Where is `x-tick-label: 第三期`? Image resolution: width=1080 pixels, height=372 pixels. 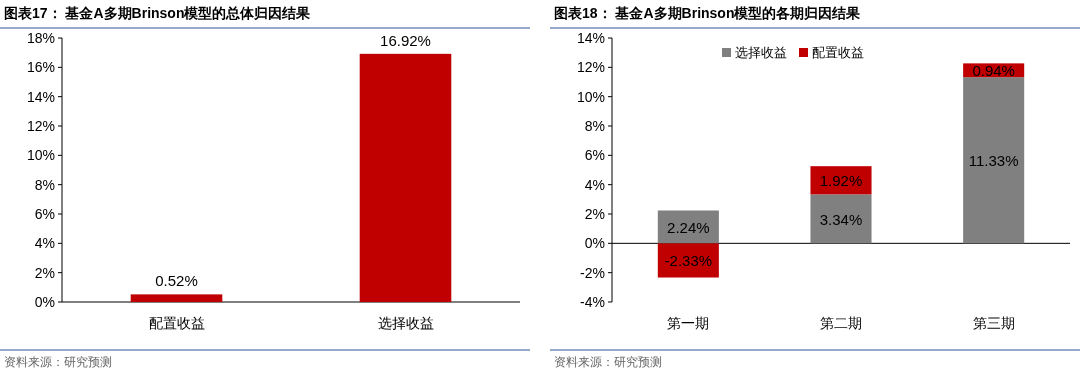
x-tick-label: 第三期 is located at coordinates (993, 323).